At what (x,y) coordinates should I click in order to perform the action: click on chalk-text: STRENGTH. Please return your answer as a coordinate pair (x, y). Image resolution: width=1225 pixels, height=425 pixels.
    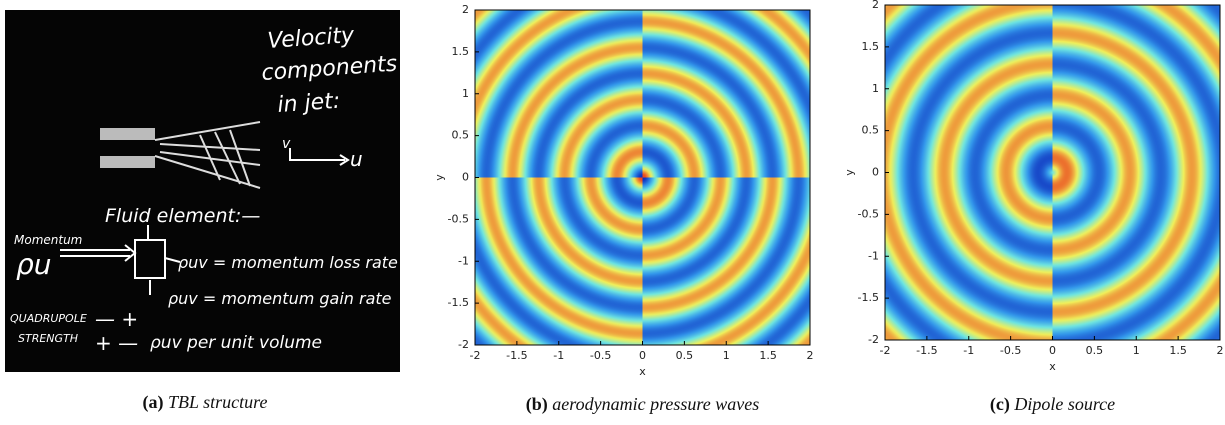
    Looking at the image, I should click on (48, 338).